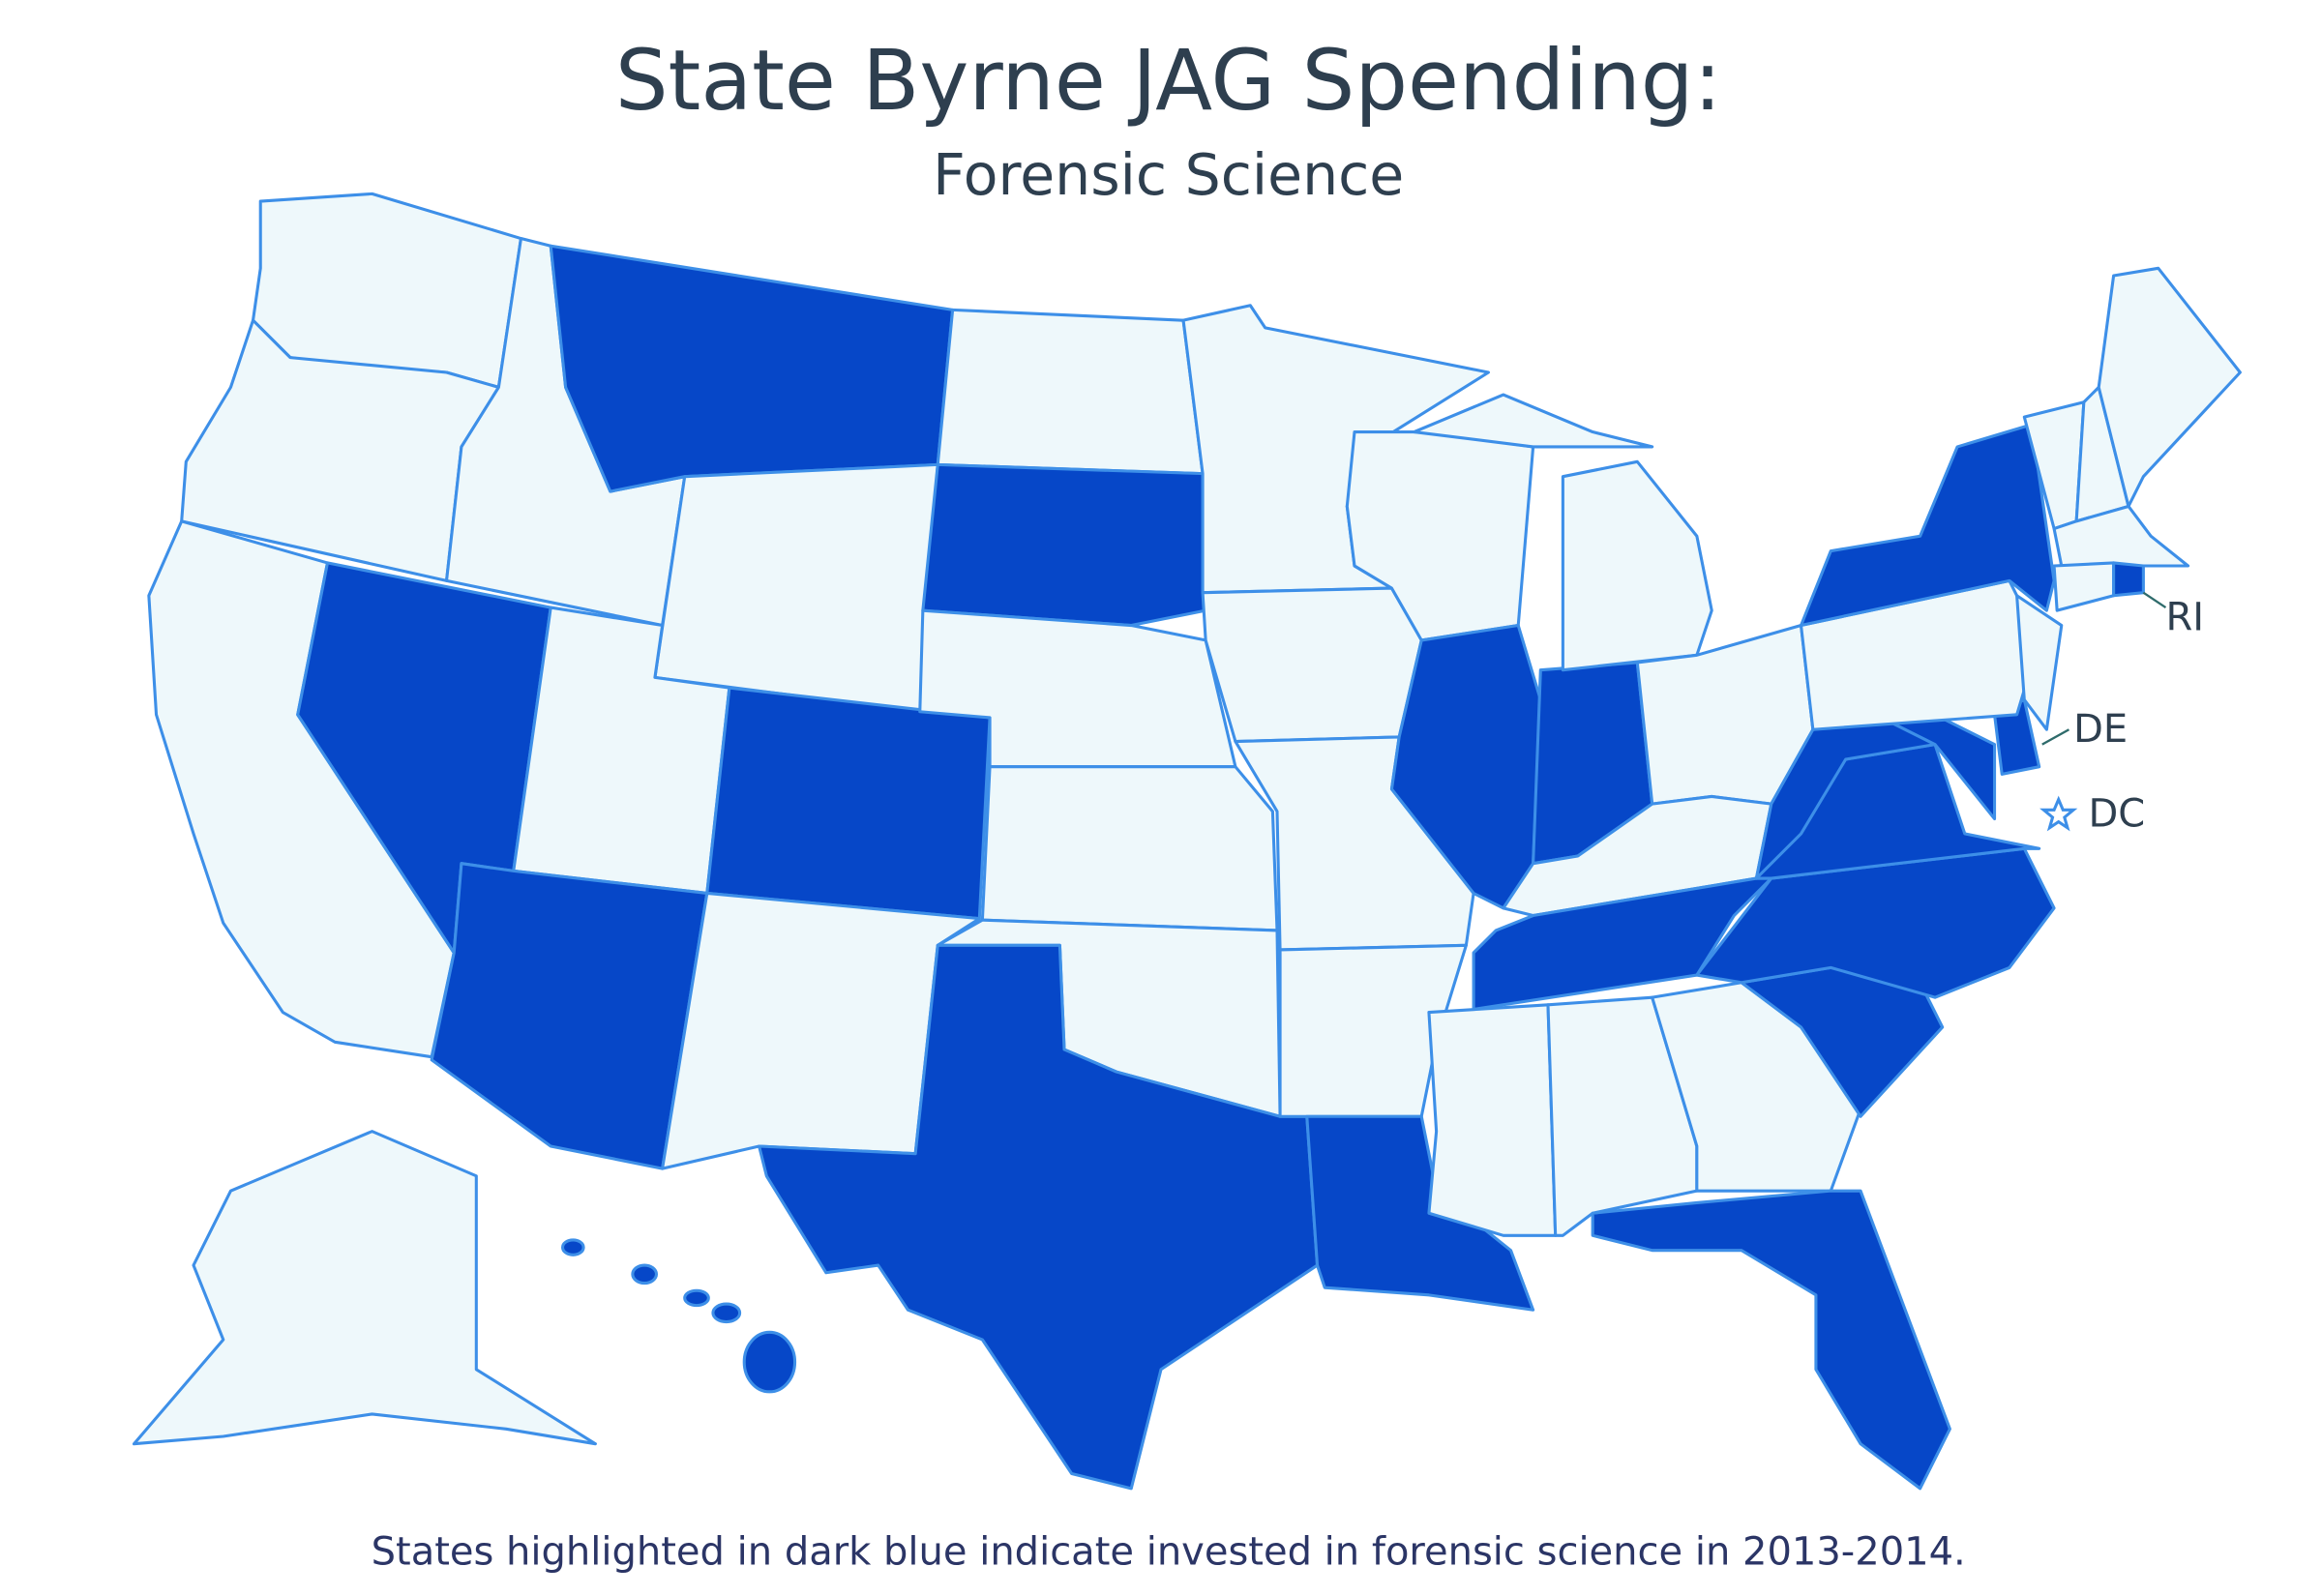 This screenshot has height=1596, width=2322. I want to click on dc-star, so click(2058, 813).